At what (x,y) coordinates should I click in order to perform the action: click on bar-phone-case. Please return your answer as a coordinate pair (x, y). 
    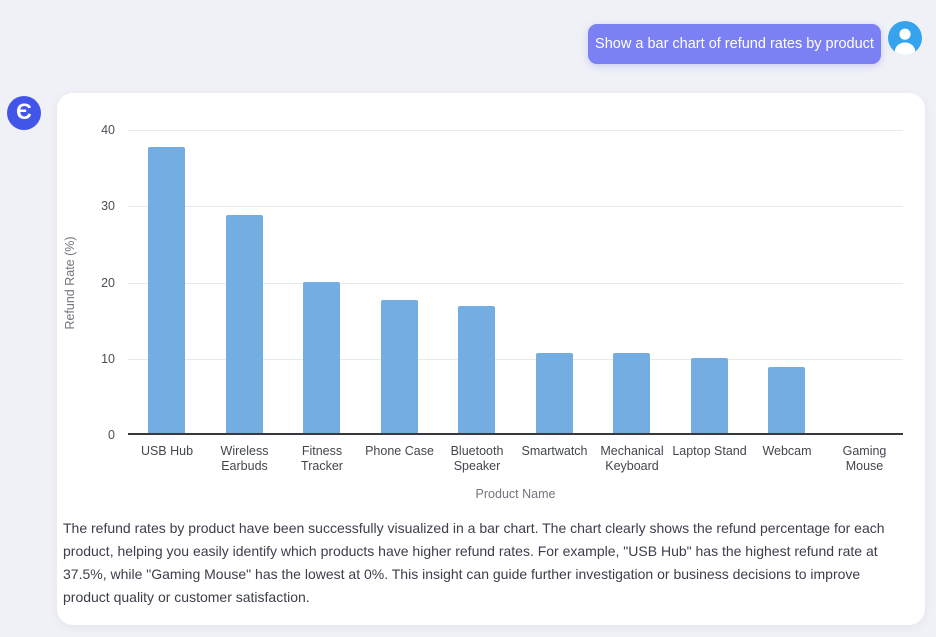
    Looking at the image, I should click on (399, 366).